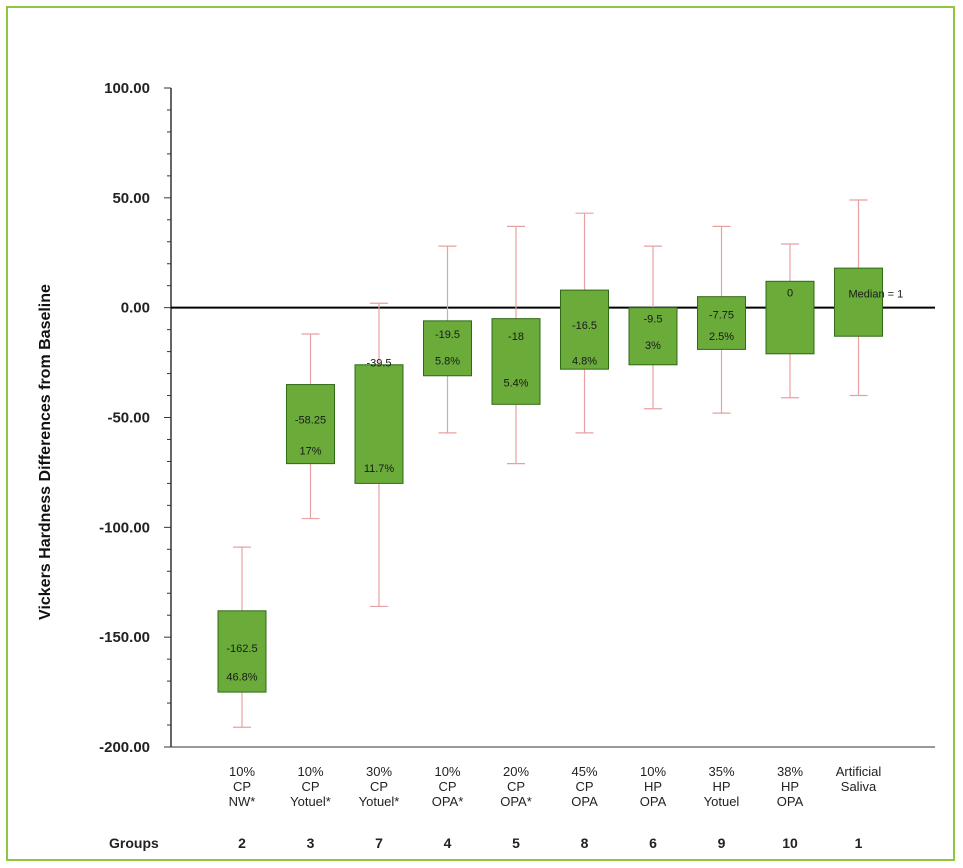  Describe the element at coordinates (124, 747) in the screenshot. I see `y-tick-label: -200.00` at that location.